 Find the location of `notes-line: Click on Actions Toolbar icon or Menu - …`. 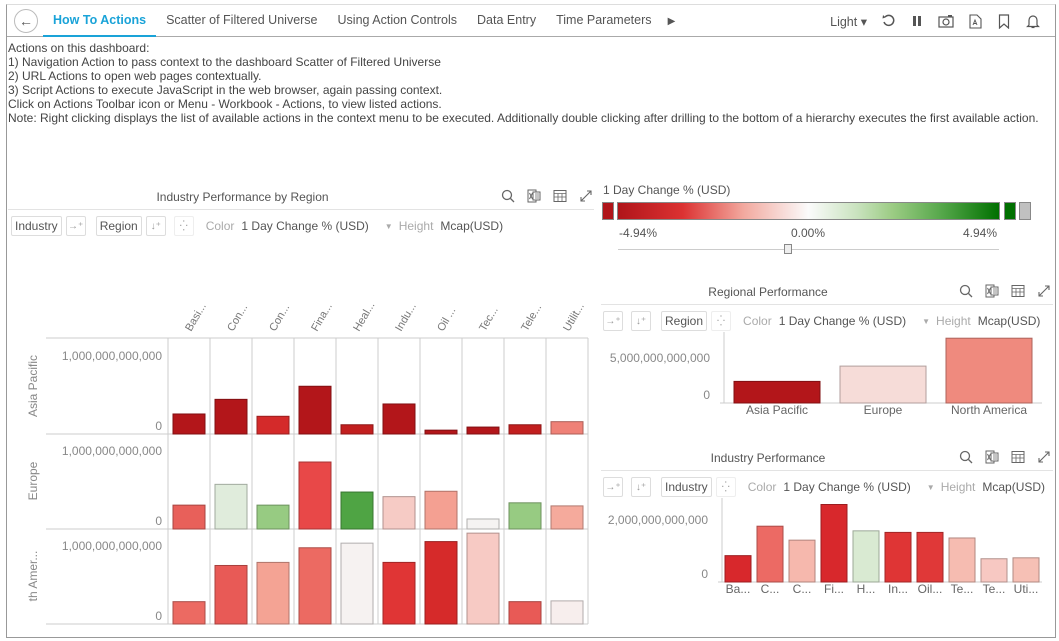

notes-line: Click on Actions Toolbar icon or Menu - … is located at coordinates (225, 104).